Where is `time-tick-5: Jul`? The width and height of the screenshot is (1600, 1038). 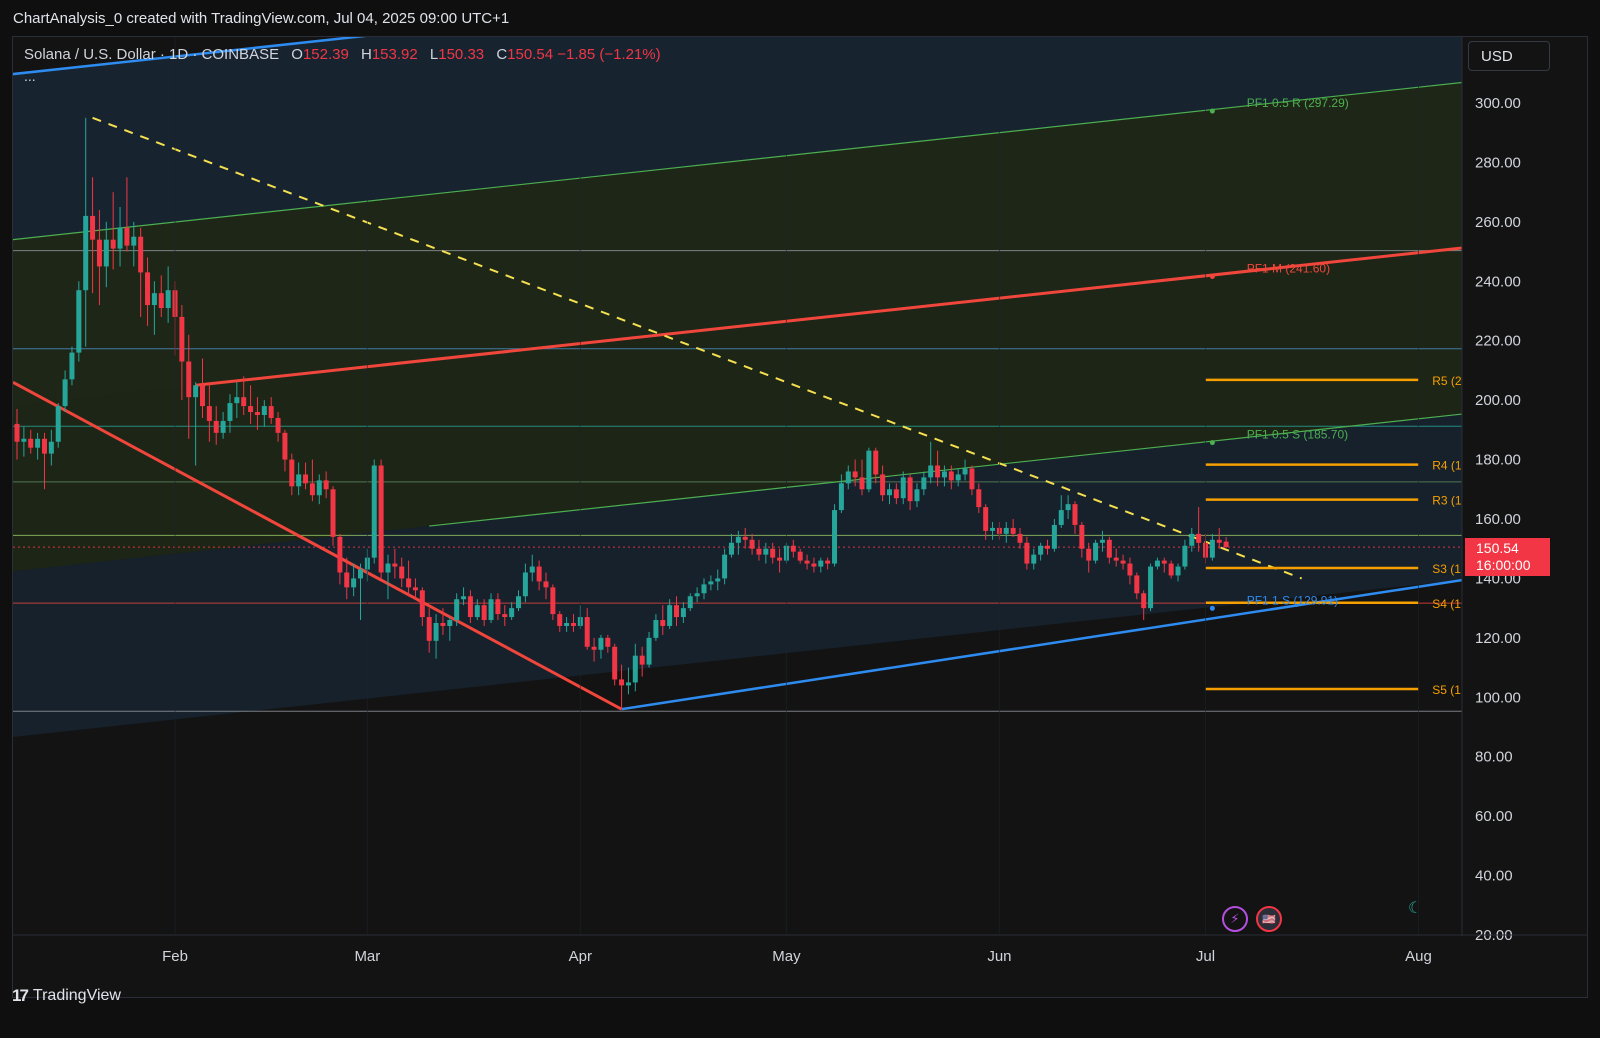 time-tick-5: Jul is located at coordinates (1205, 956).